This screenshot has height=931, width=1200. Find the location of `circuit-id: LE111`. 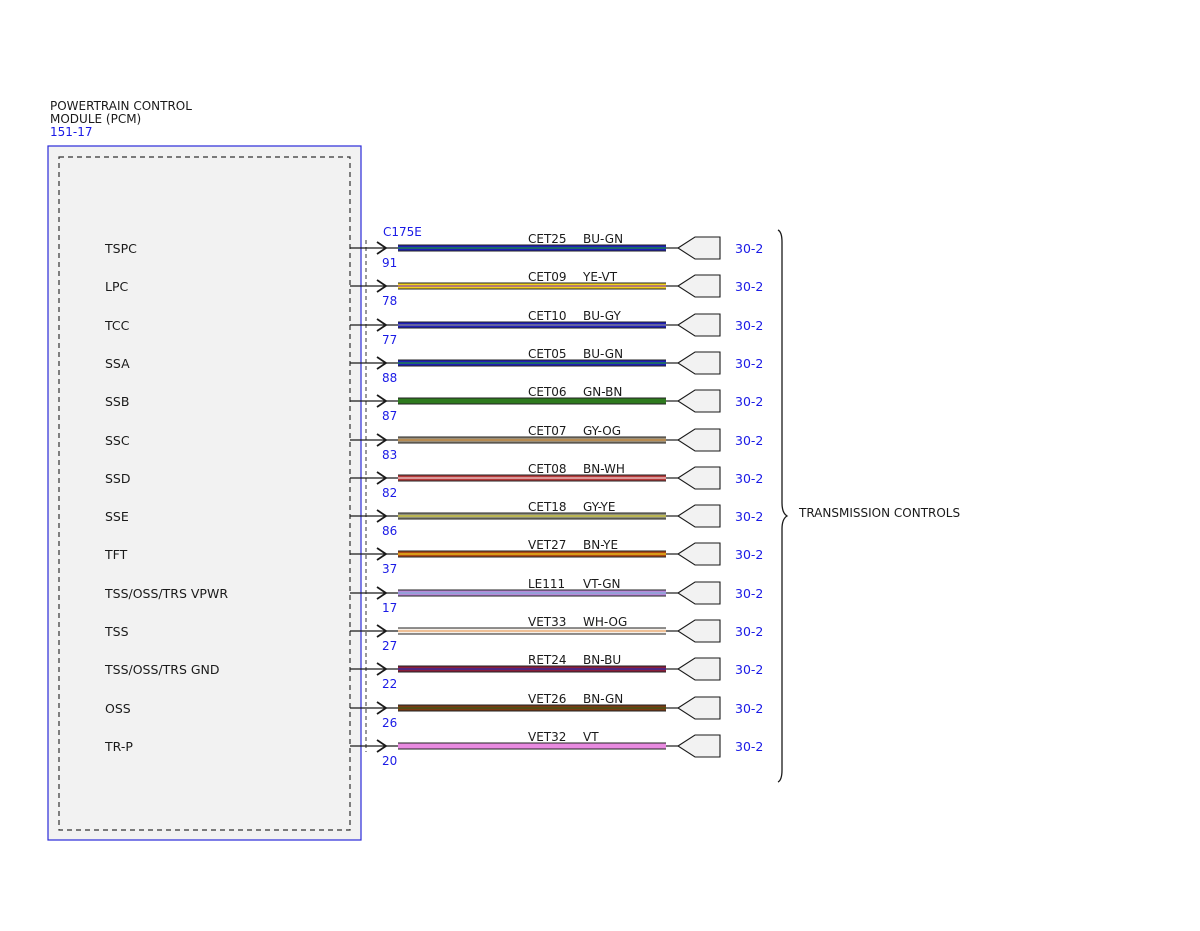

circuit-id: LE111 is located at coordinates (546, 584).